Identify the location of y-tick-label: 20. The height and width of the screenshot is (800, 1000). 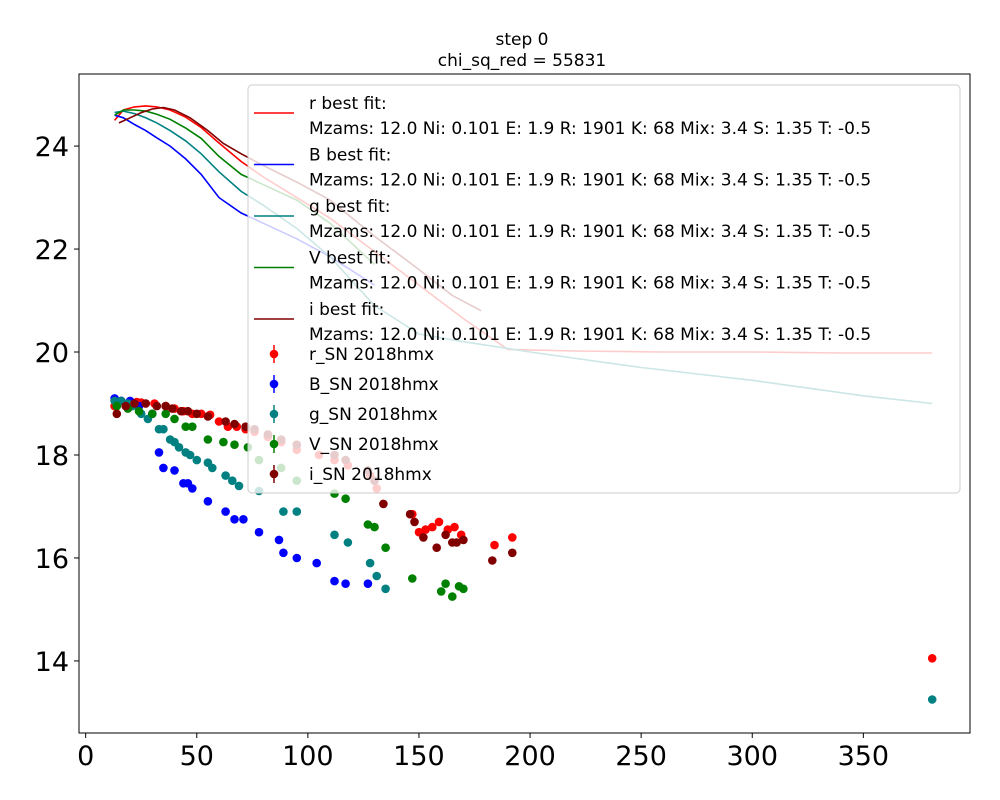
(52, 353).